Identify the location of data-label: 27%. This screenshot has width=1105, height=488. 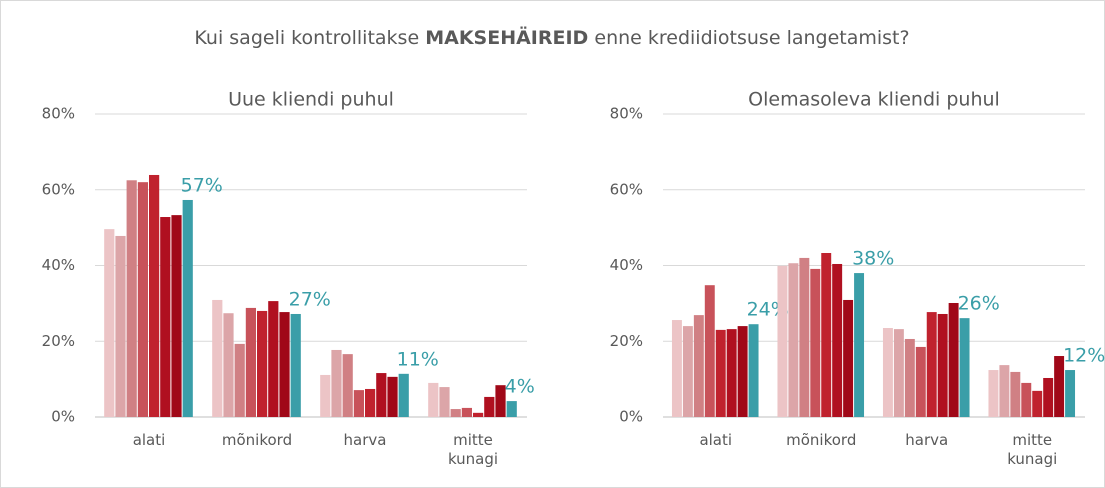
(310, 299).